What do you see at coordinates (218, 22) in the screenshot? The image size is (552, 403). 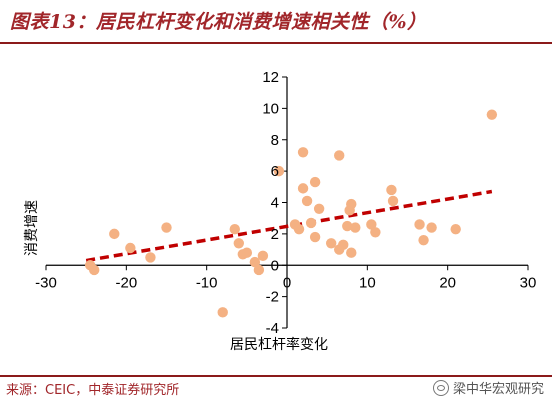 I see `figure-title: 图表13：居民杠杆变化和消费增速相关性（%）` at bounding box center [218, 22].